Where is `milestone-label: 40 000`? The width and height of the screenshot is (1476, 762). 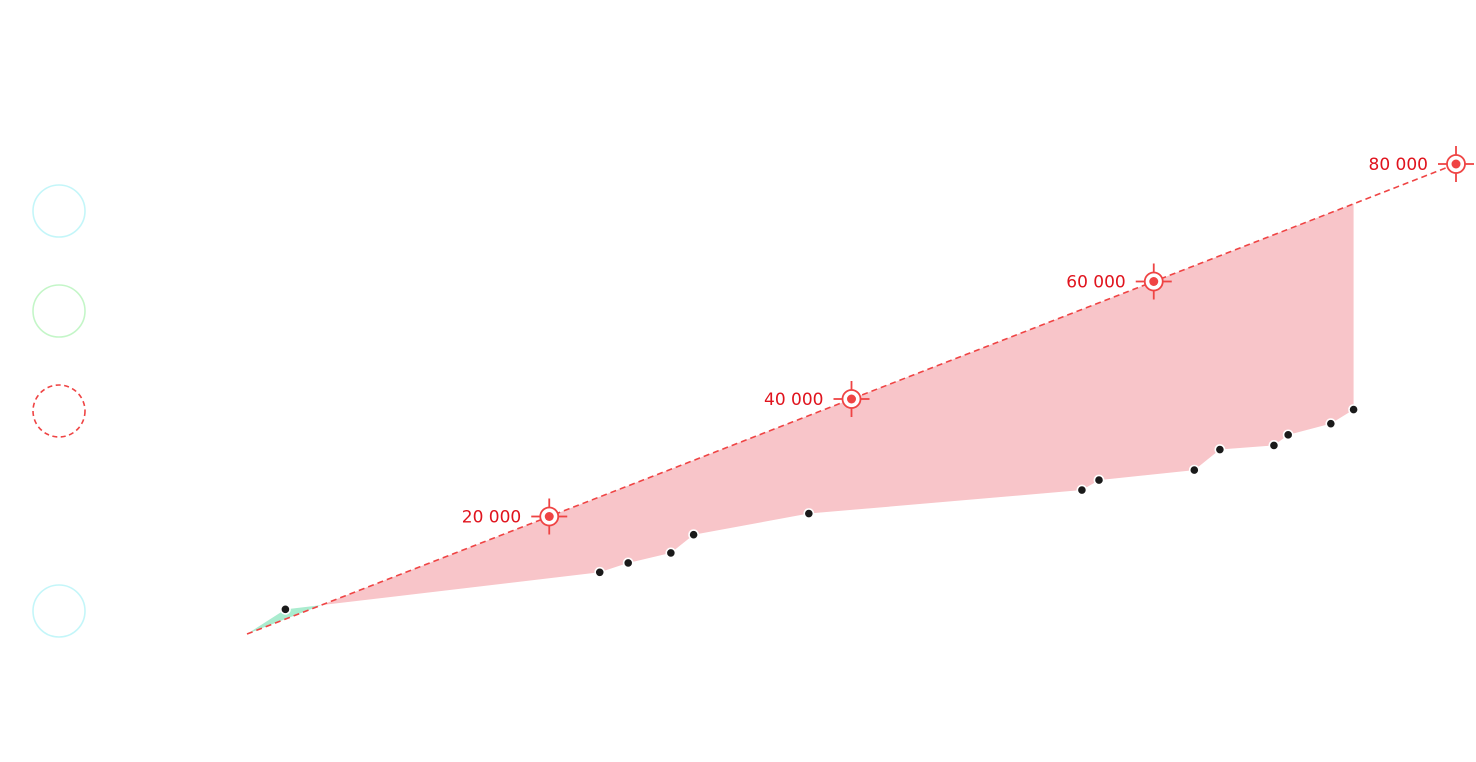 milestone-label: 40 000 is located at coordinates (793, 400).